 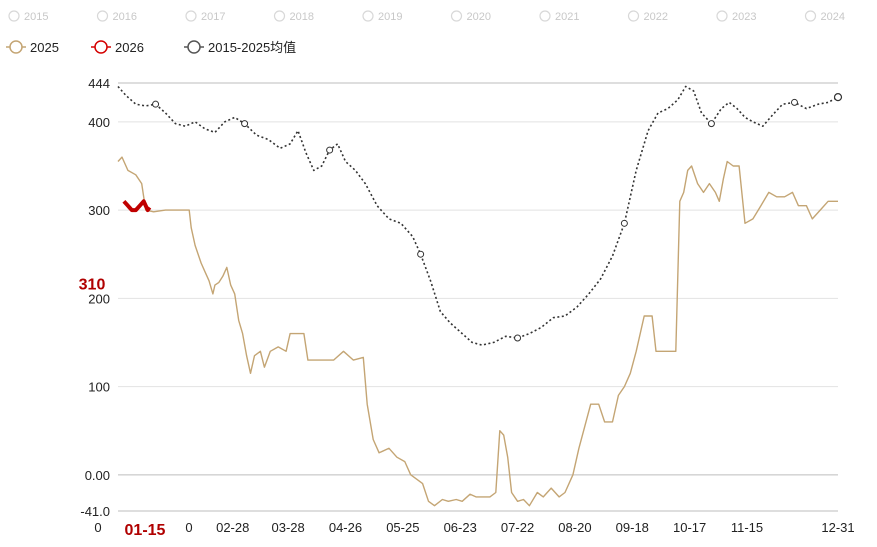 I want to click on faded-legend-label: 2021, so click(x=567, y=17).